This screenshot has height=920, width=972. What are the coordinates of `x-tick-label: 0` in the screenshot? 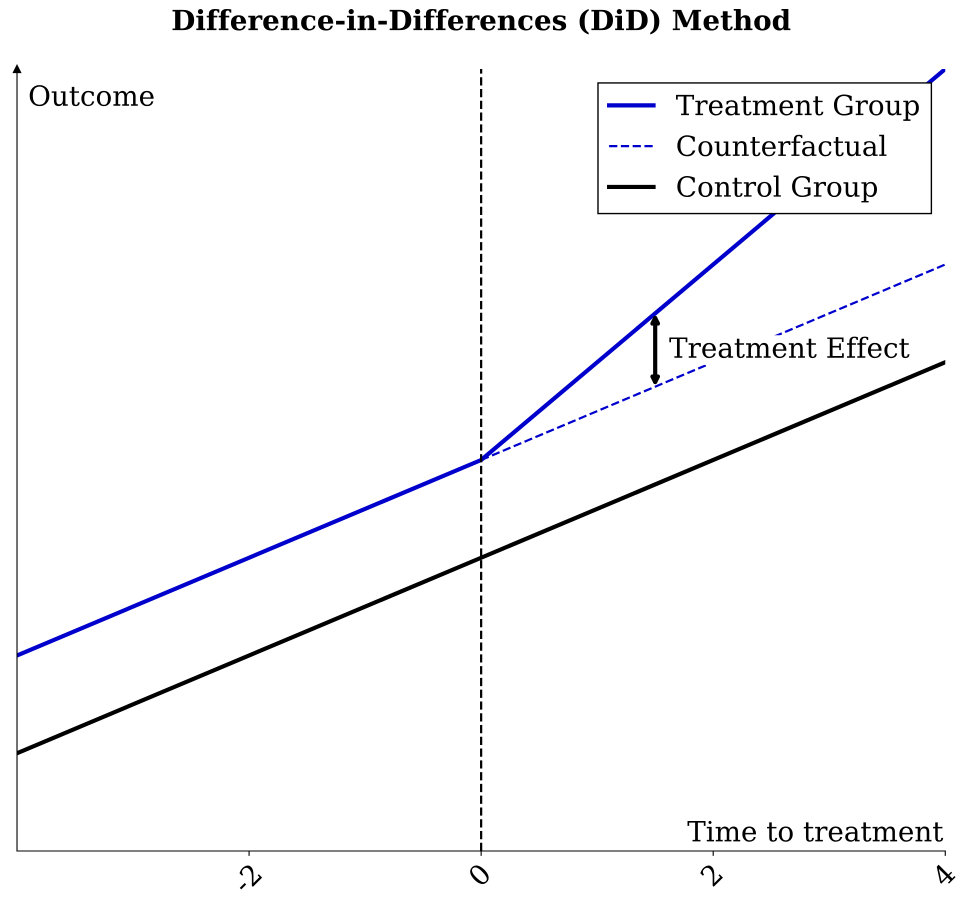 It's located at (479, 875).